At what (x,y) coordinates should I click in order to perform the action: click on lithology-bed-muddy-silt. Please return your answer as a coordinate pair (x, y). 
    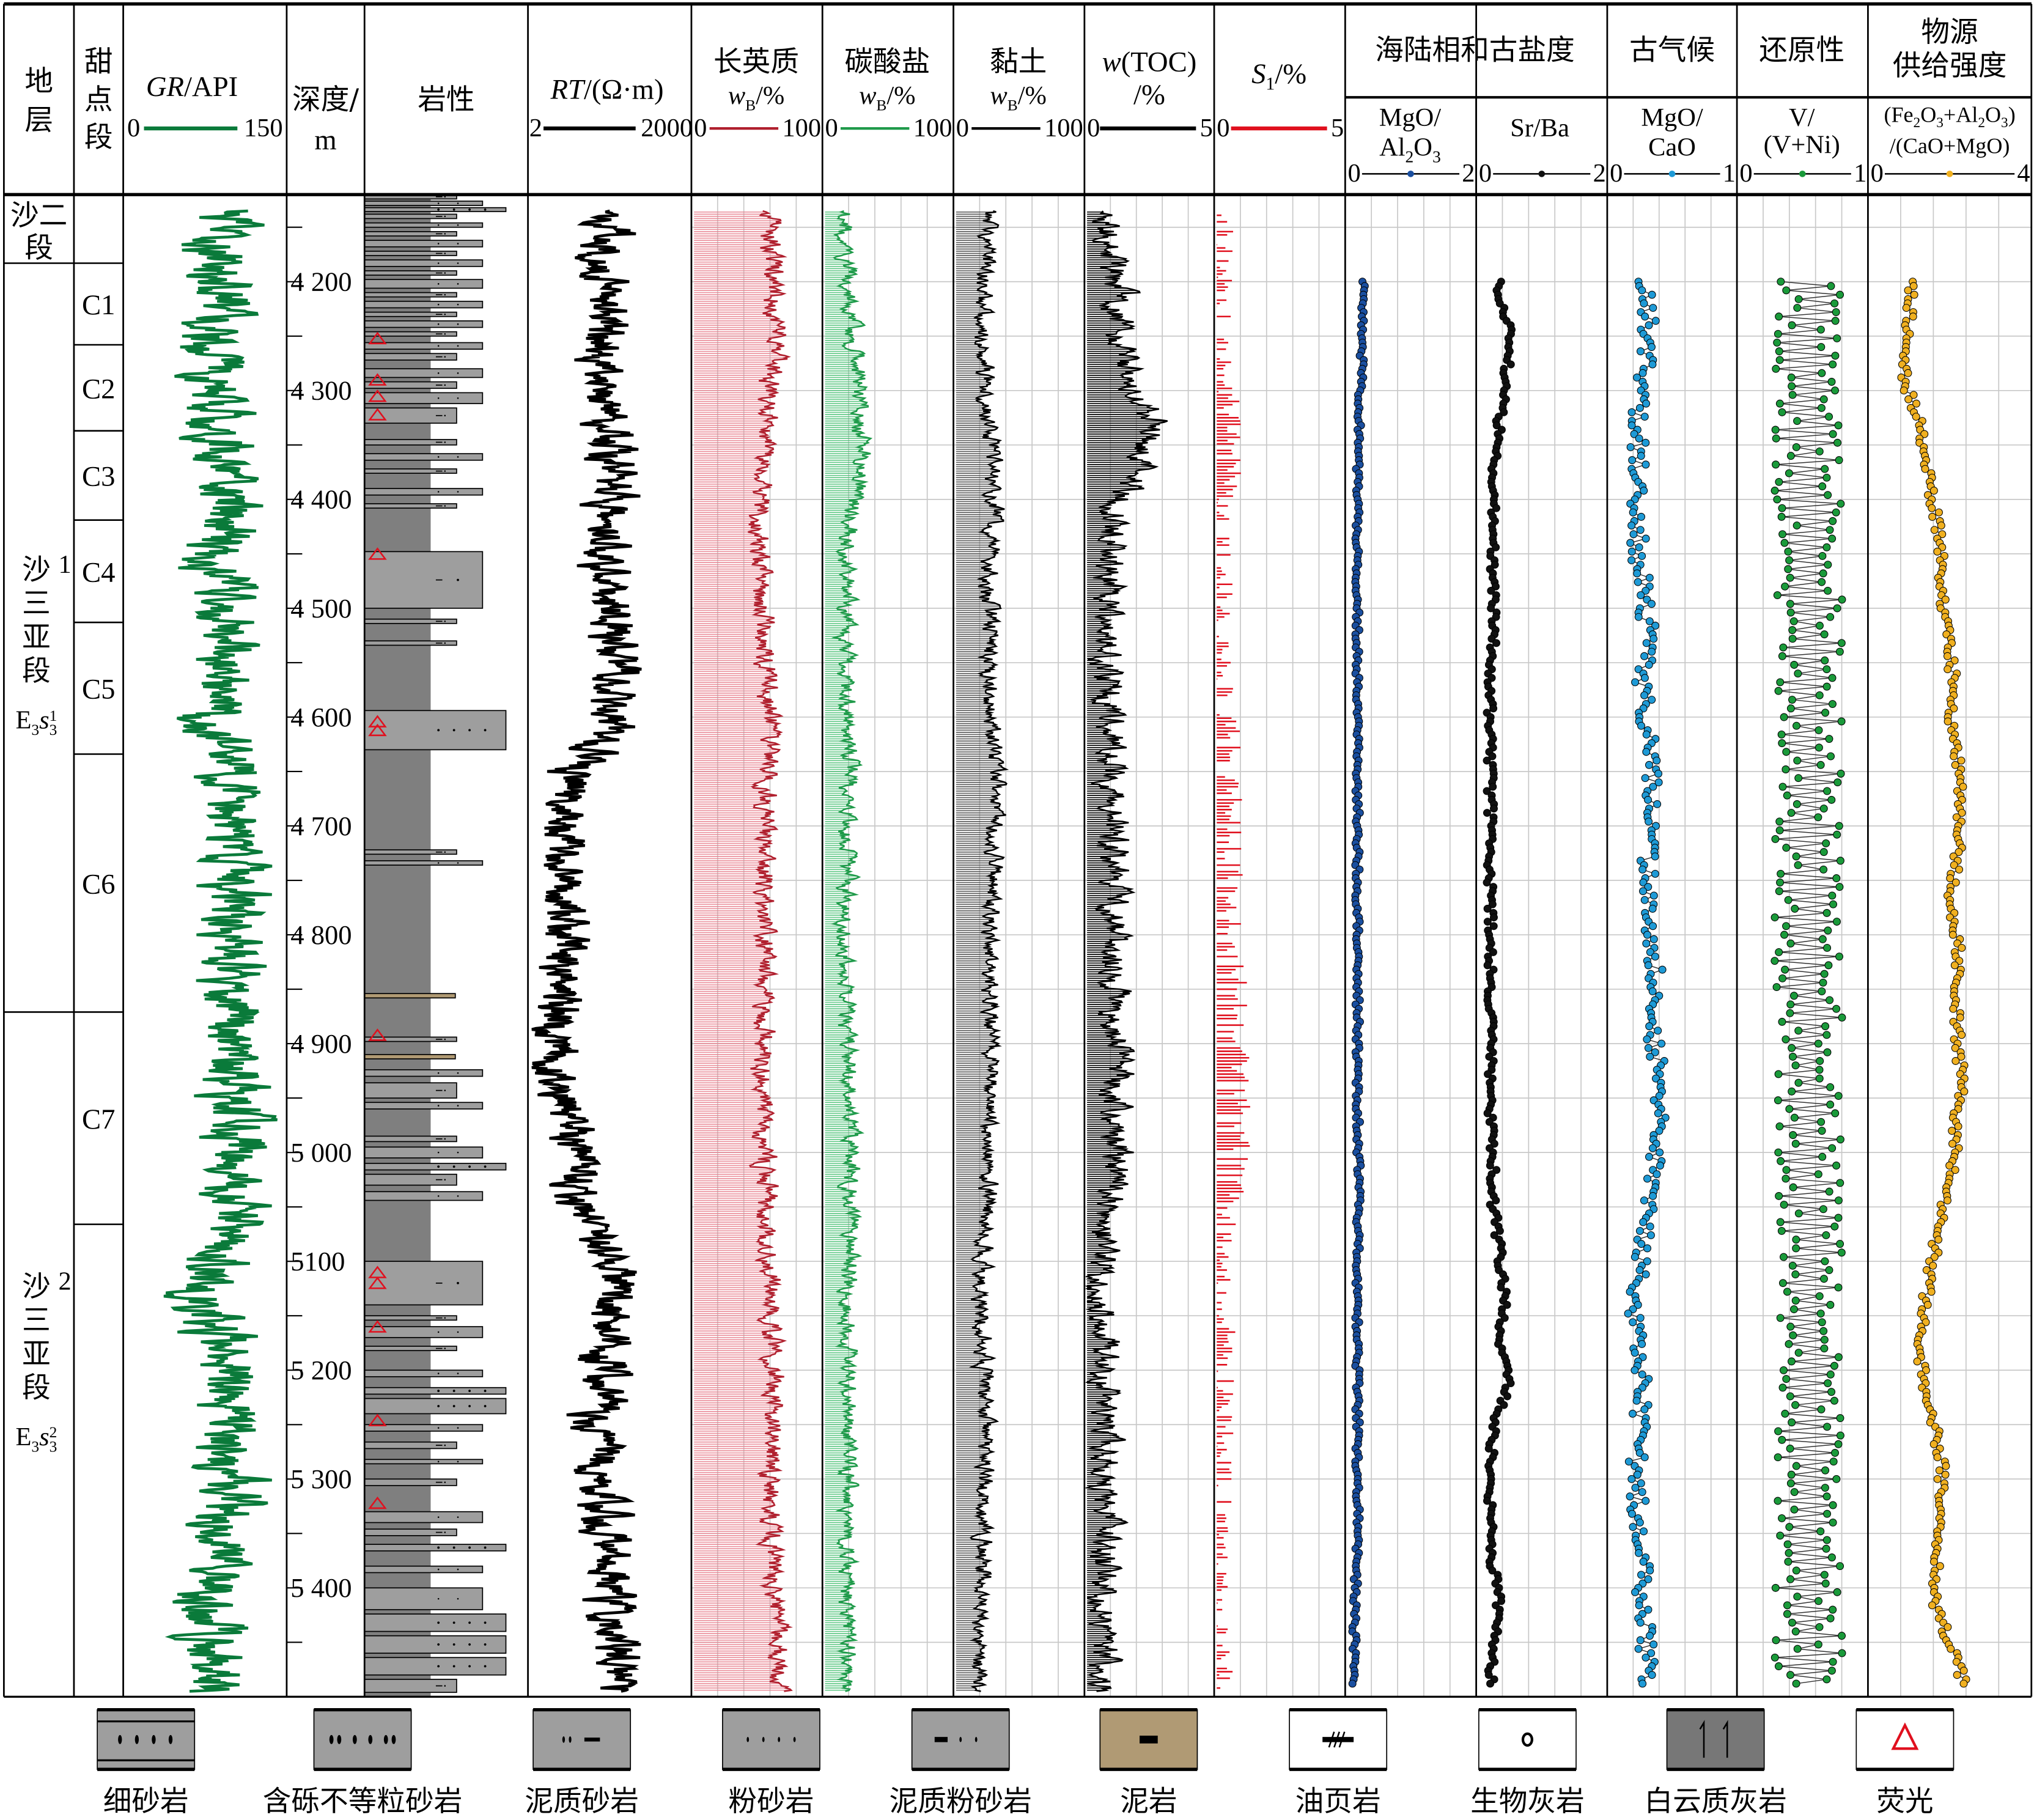
    Looking at the image, I should click on (410, 1532).